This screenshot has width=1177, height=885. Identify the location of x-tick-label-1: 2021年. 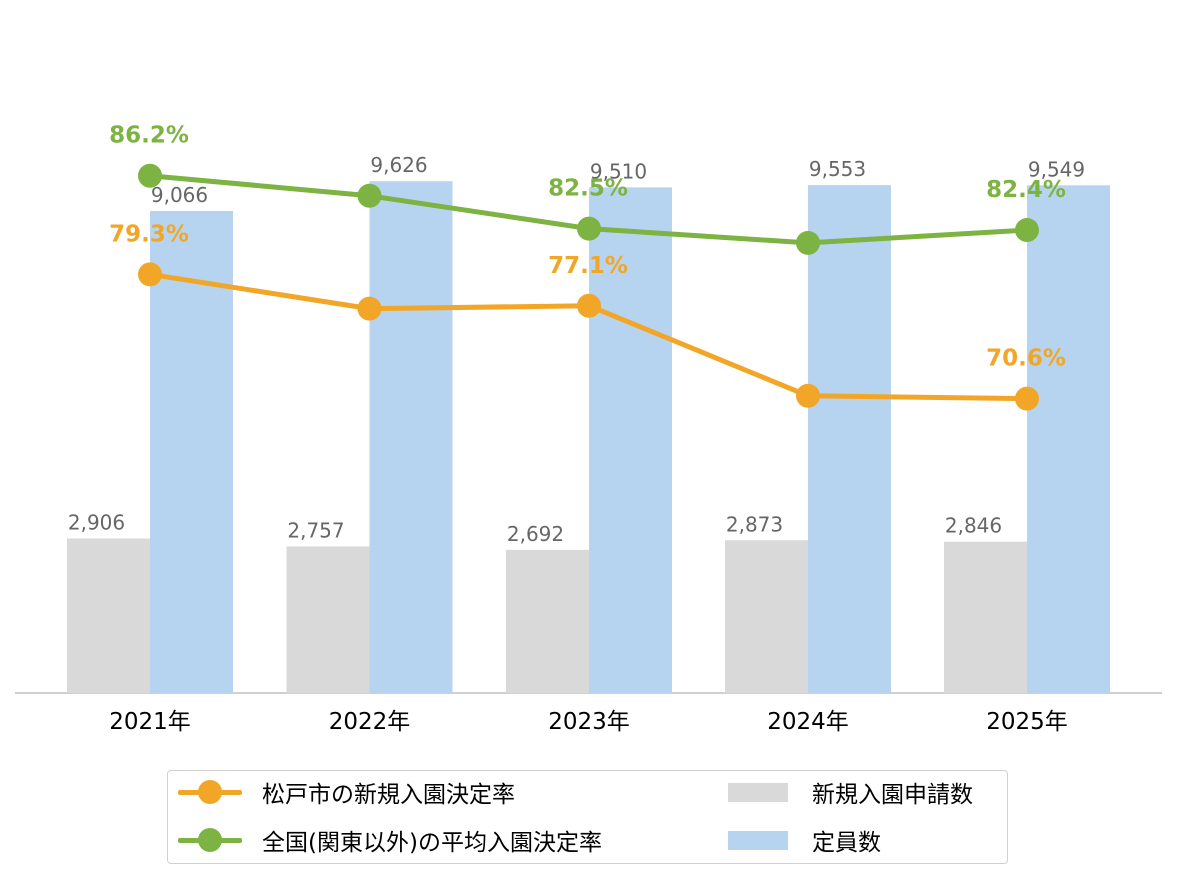
(150, 722).